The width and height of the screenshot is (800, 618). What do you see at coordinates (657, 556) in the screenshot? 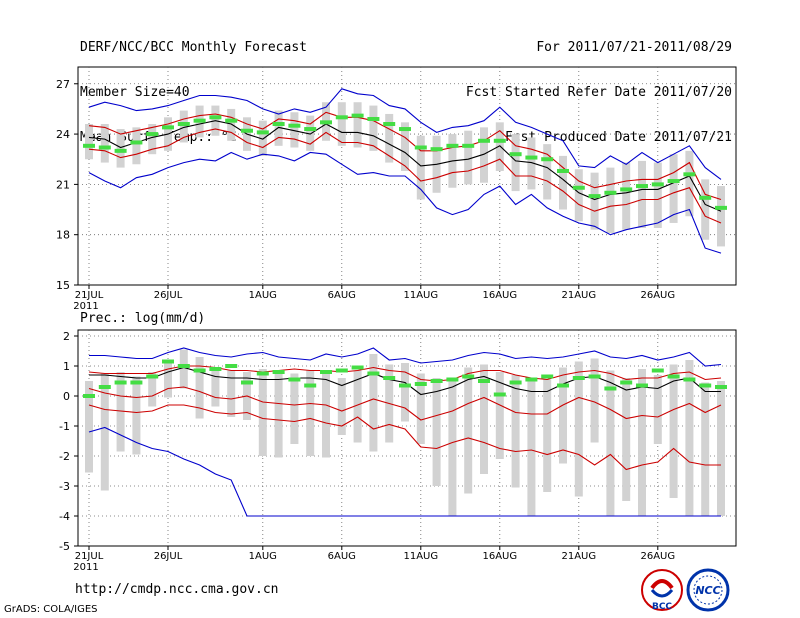
I see `prec-x-tick-label: 26AUG` at bounding box center [657, 556].